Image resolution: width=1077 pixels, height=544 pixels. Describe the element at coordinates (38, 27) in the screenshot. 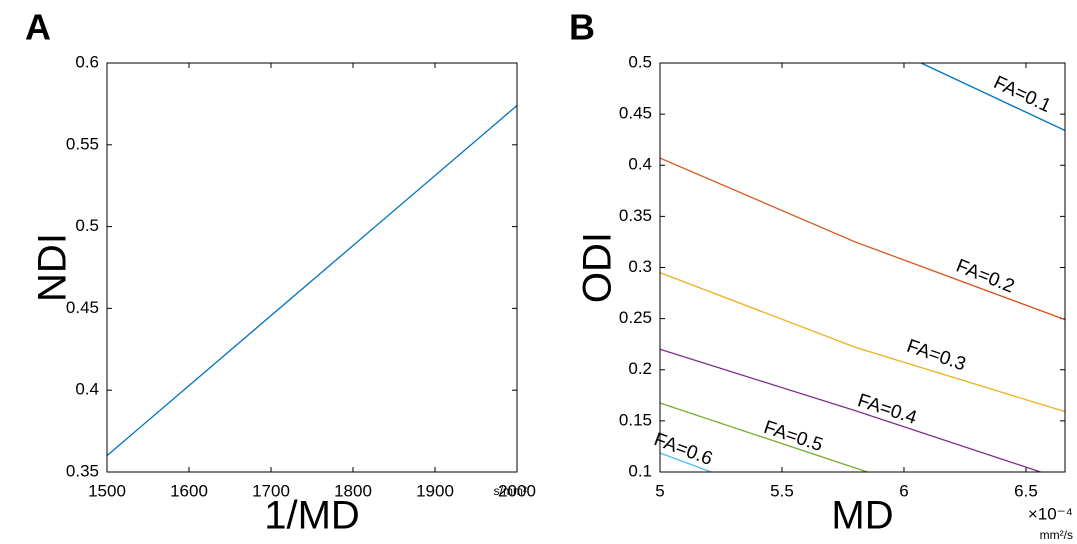

I see `panel-letter: A` at that location.